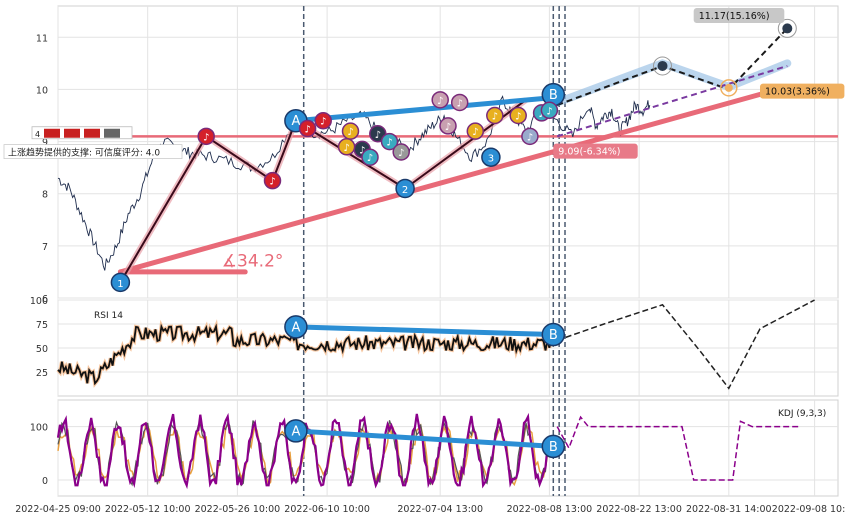  I want to click on x-tick-label: 2022-05-12 10:00, so click(148, 509).